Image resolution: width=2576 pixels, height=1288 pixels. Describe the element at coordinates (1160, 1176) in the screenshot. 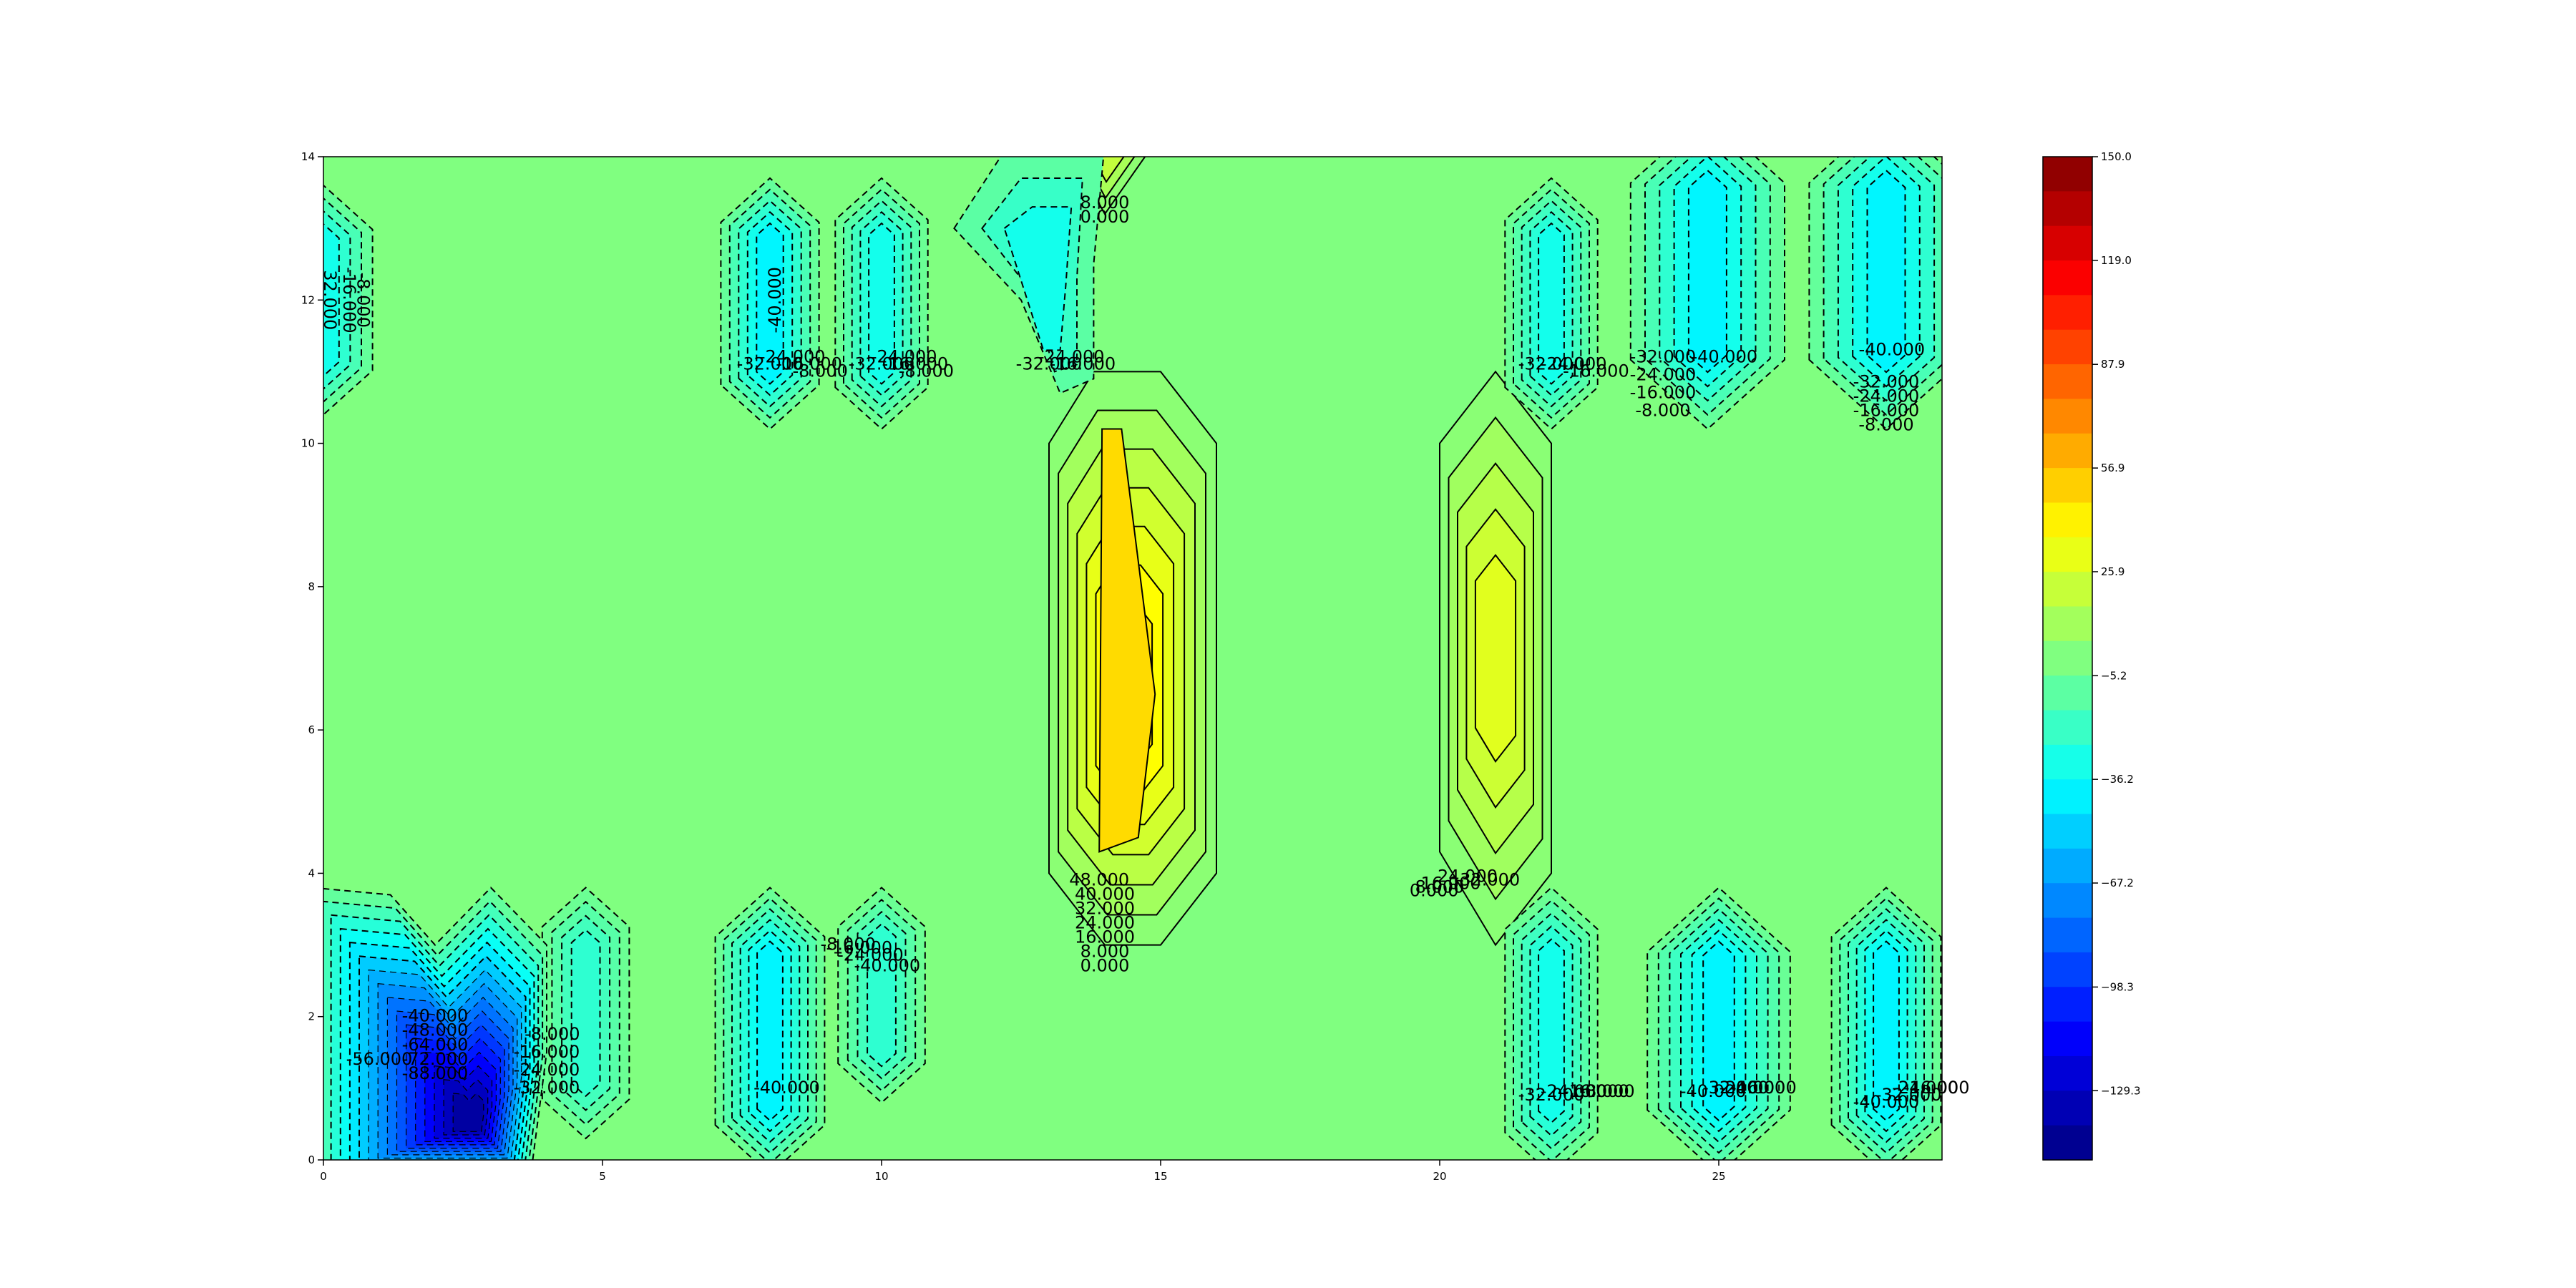

I see `x-tick-label: 15` at that location.